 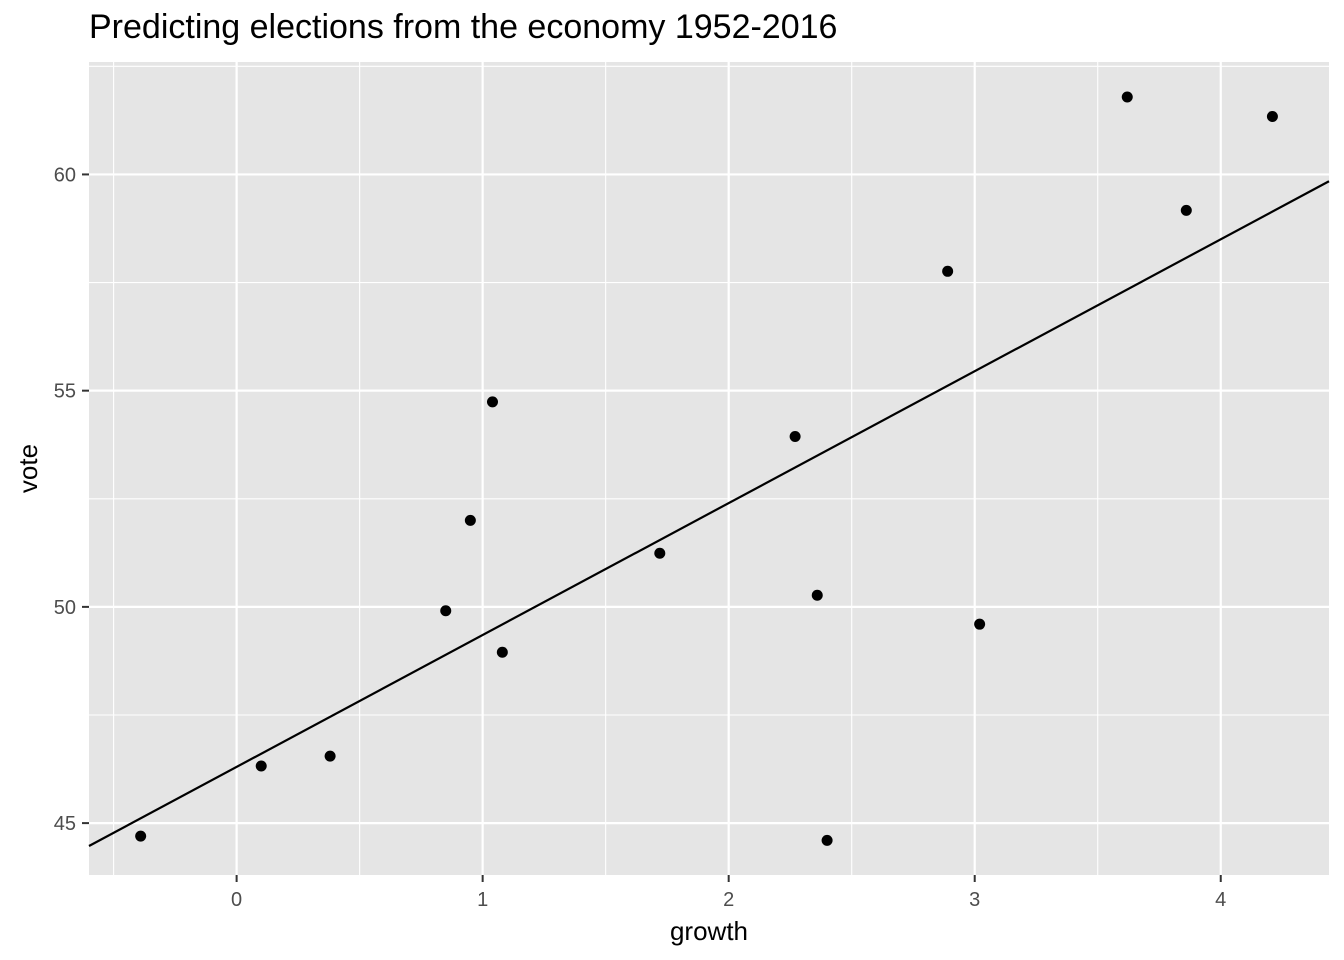 I want to click on x-axis: 0 1 2 3 4, so click(x=728, y=893).